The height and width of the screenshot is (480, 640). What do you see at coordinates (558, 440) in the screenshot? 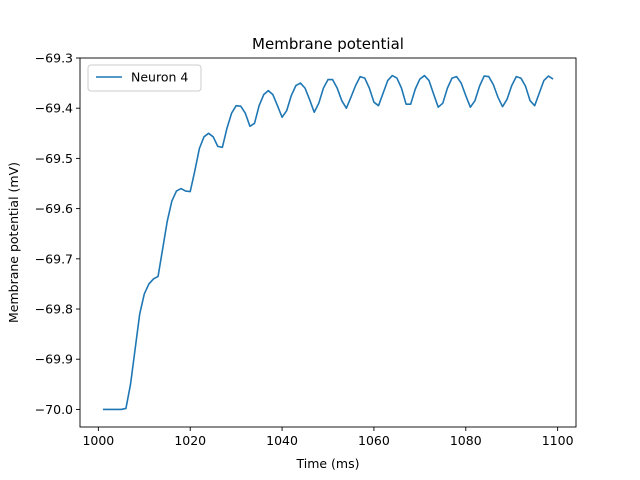
I see `x-tick-label: 1100` at bounding box center [558, 440].